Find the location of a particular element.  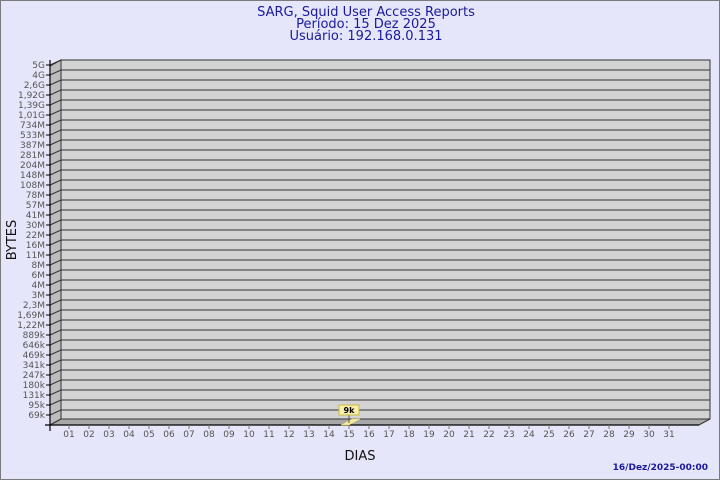

chart-subtitle-period: Período: 15 Dez 2025 is located at coordinates (366, 24).